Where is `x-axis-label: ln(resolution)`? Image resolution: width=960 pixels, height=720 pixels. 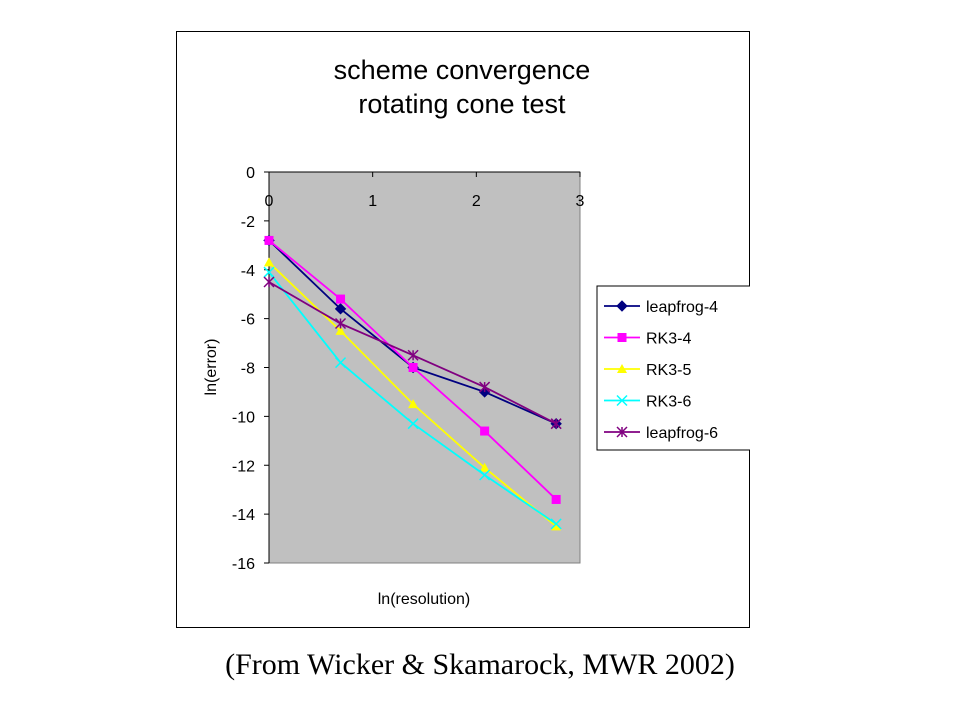 x-axis-label: ln(resolution) is located at coordinates (424, 599).